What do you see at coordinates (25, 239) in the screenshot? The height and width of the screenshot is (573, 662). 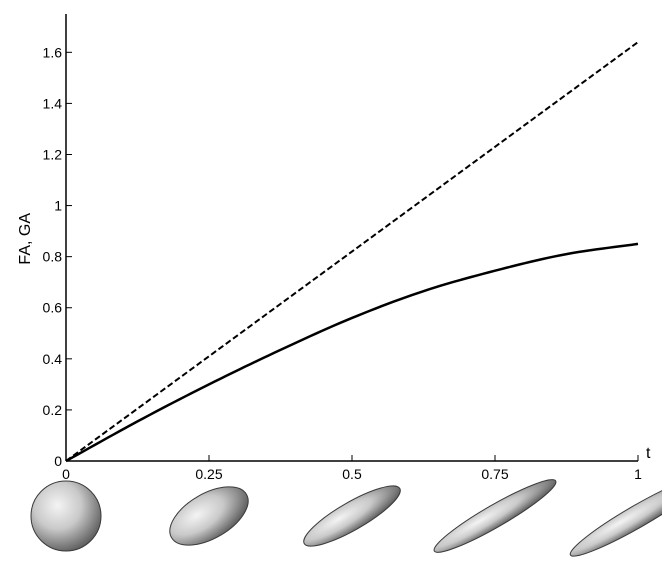 I see `y-axis-label: FA, GA` at bounding box center [25, 239].